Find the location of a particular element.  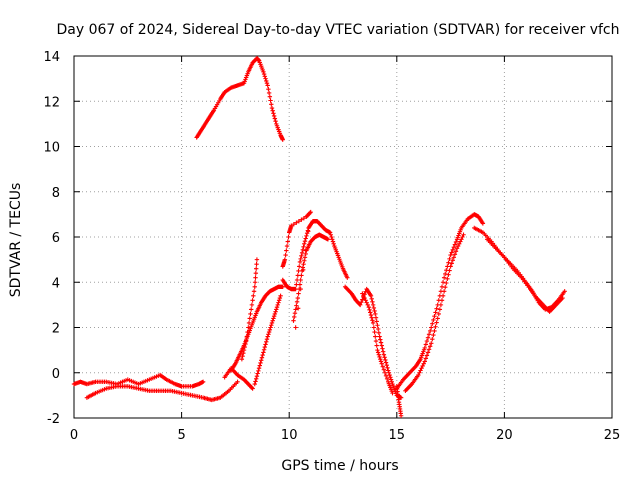

y-tick-label: 8 is located at coordinates (56, 193).